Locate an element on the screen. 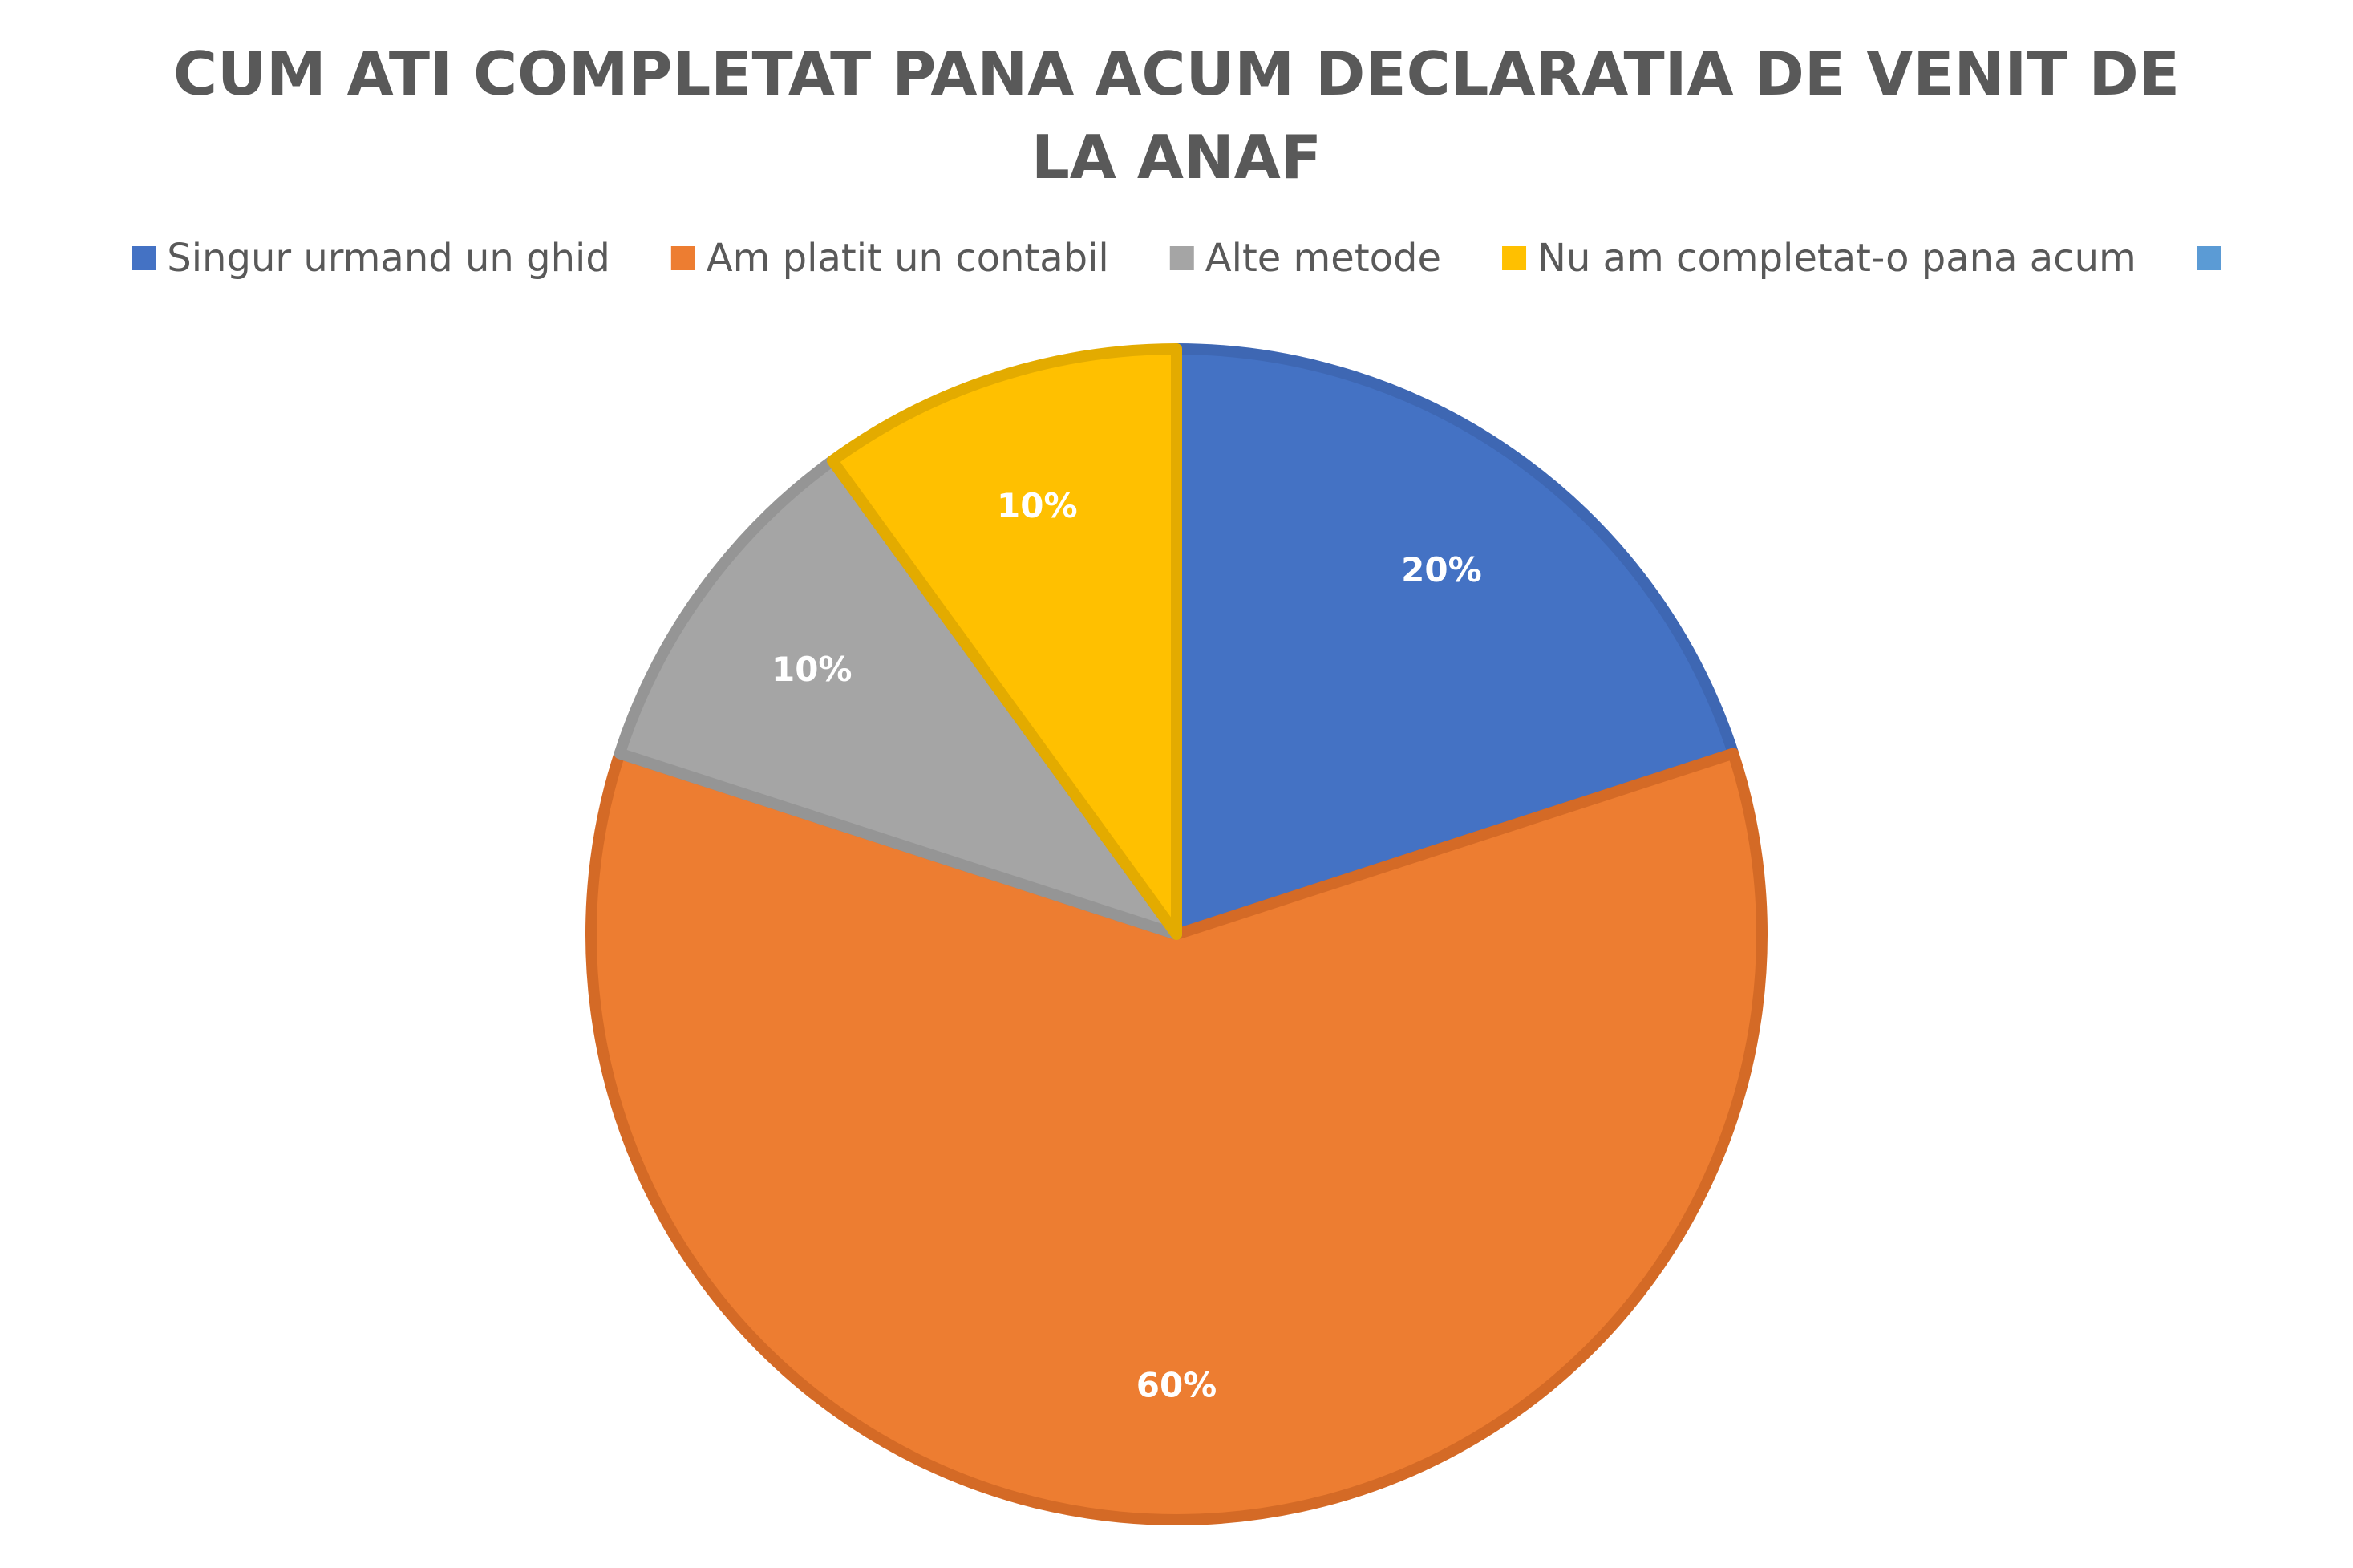  chart-title-line-2: LA ANAF is located at coordinates (1176, 157).